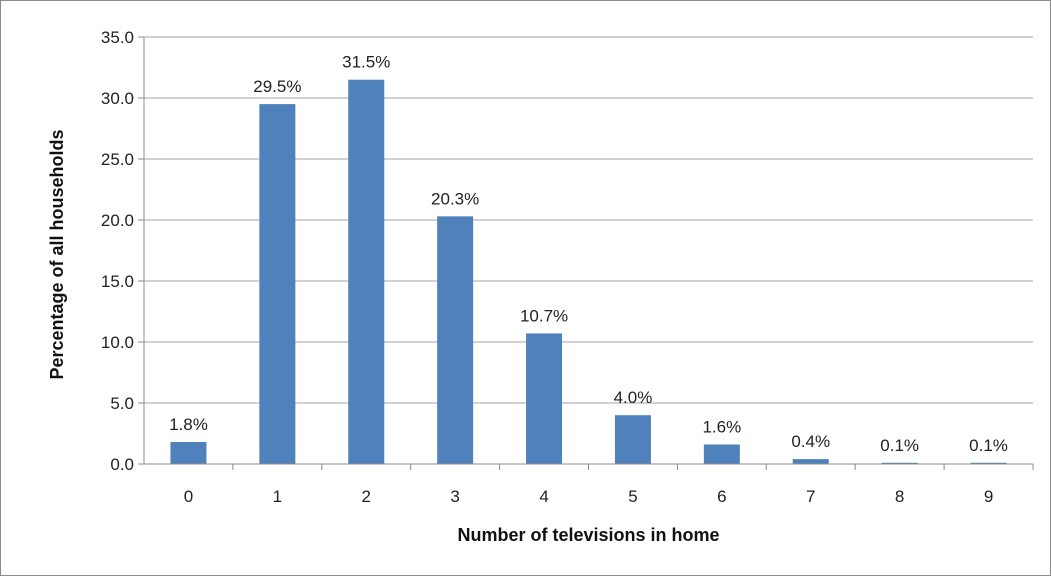  I want to click on x-axis-title: Number of televisions in home, so click(588, 535).